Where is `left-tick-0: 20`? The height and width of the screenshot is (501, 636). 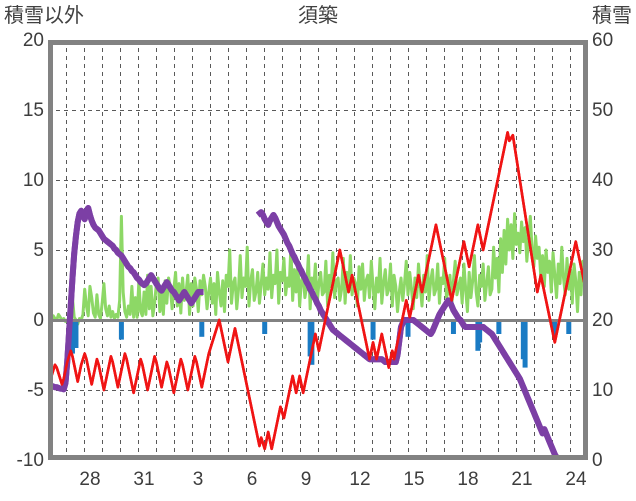
left-tick-0: 20 is located at coordinates (33, 40).